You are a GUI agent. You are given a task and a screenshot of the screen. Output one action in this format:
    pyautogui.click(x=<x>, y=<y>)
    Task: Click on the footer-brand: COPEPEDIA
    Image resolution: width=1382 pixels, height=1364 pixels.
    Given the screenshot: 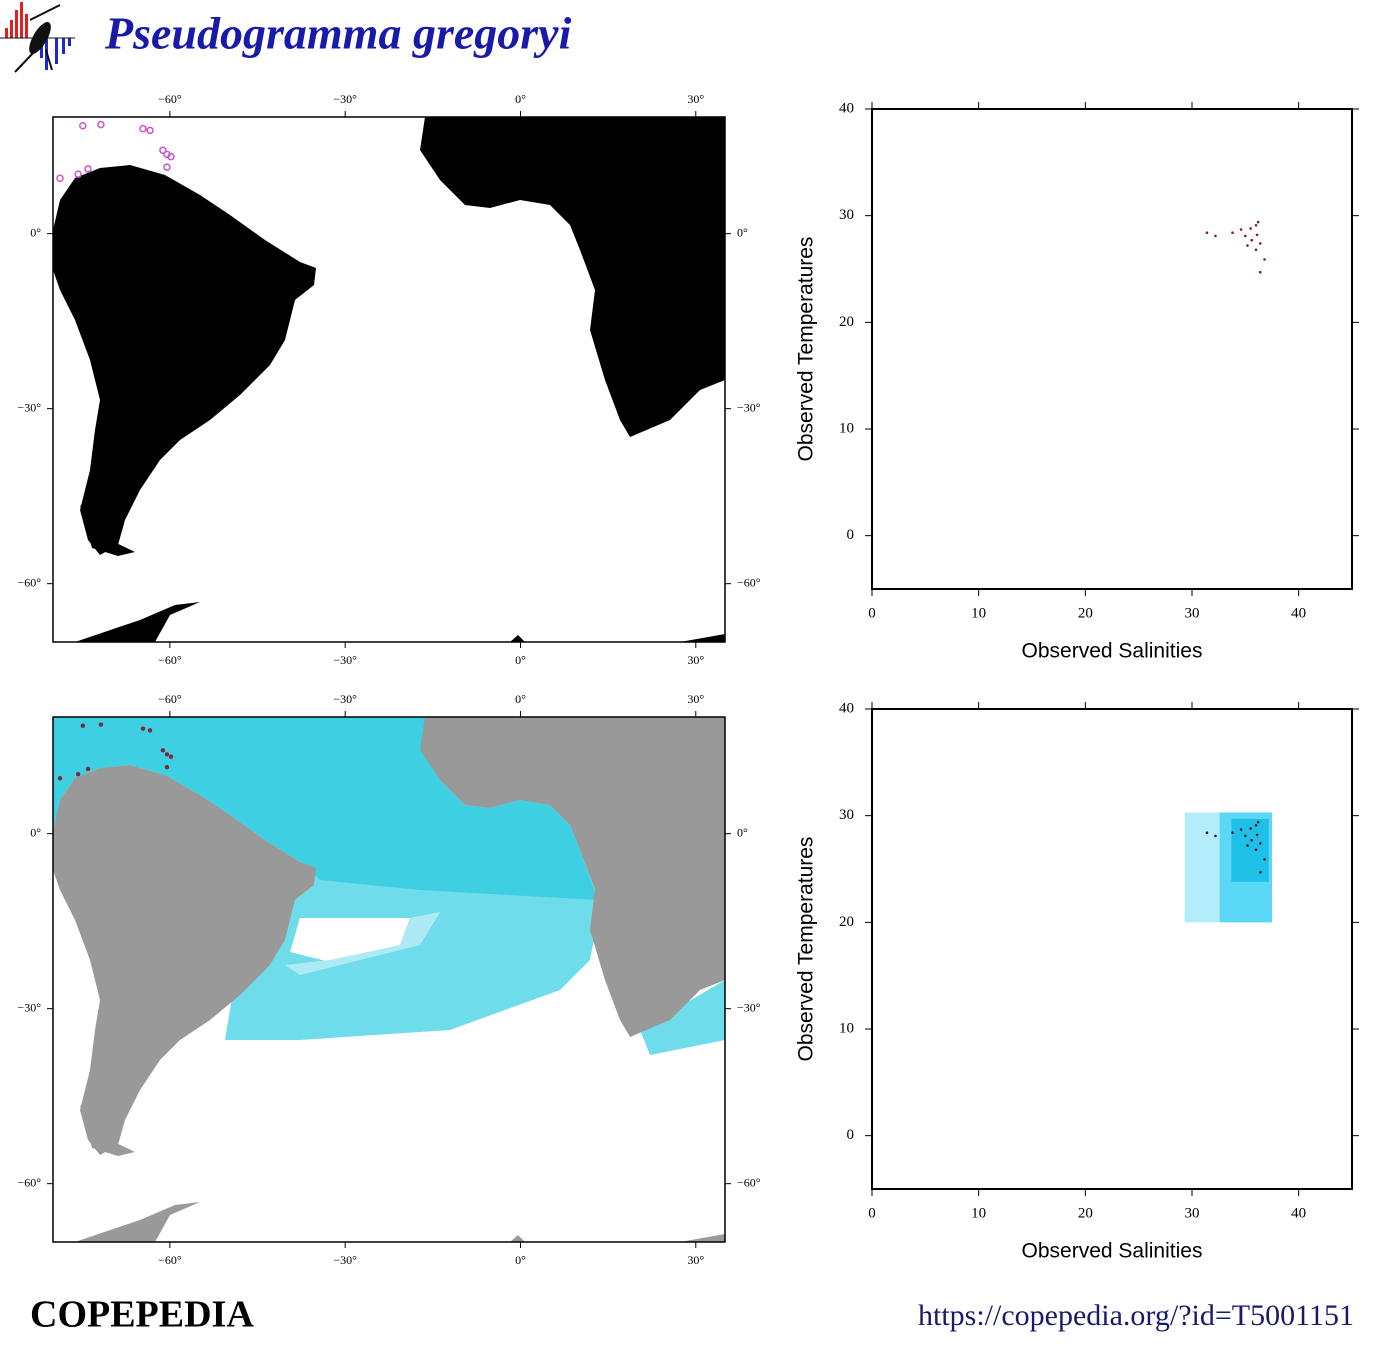 What is the action you would take?
    pyautogui.click(x=142, y=1315)
    